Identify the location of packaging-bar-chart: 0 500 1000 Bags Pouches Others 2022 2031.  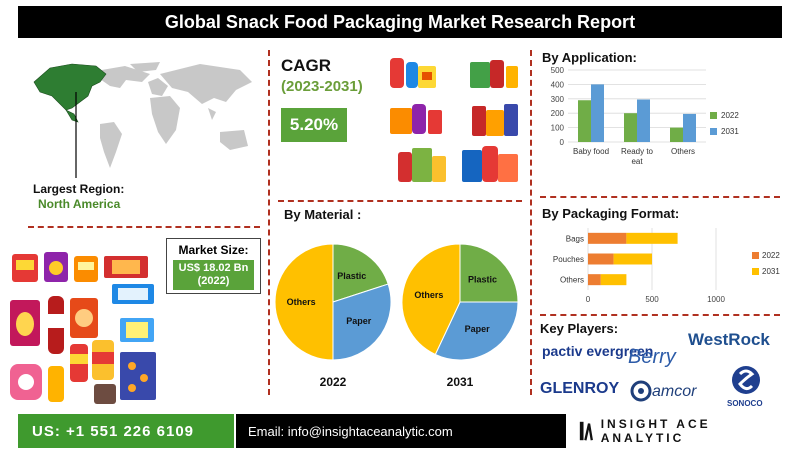
(666, 266).